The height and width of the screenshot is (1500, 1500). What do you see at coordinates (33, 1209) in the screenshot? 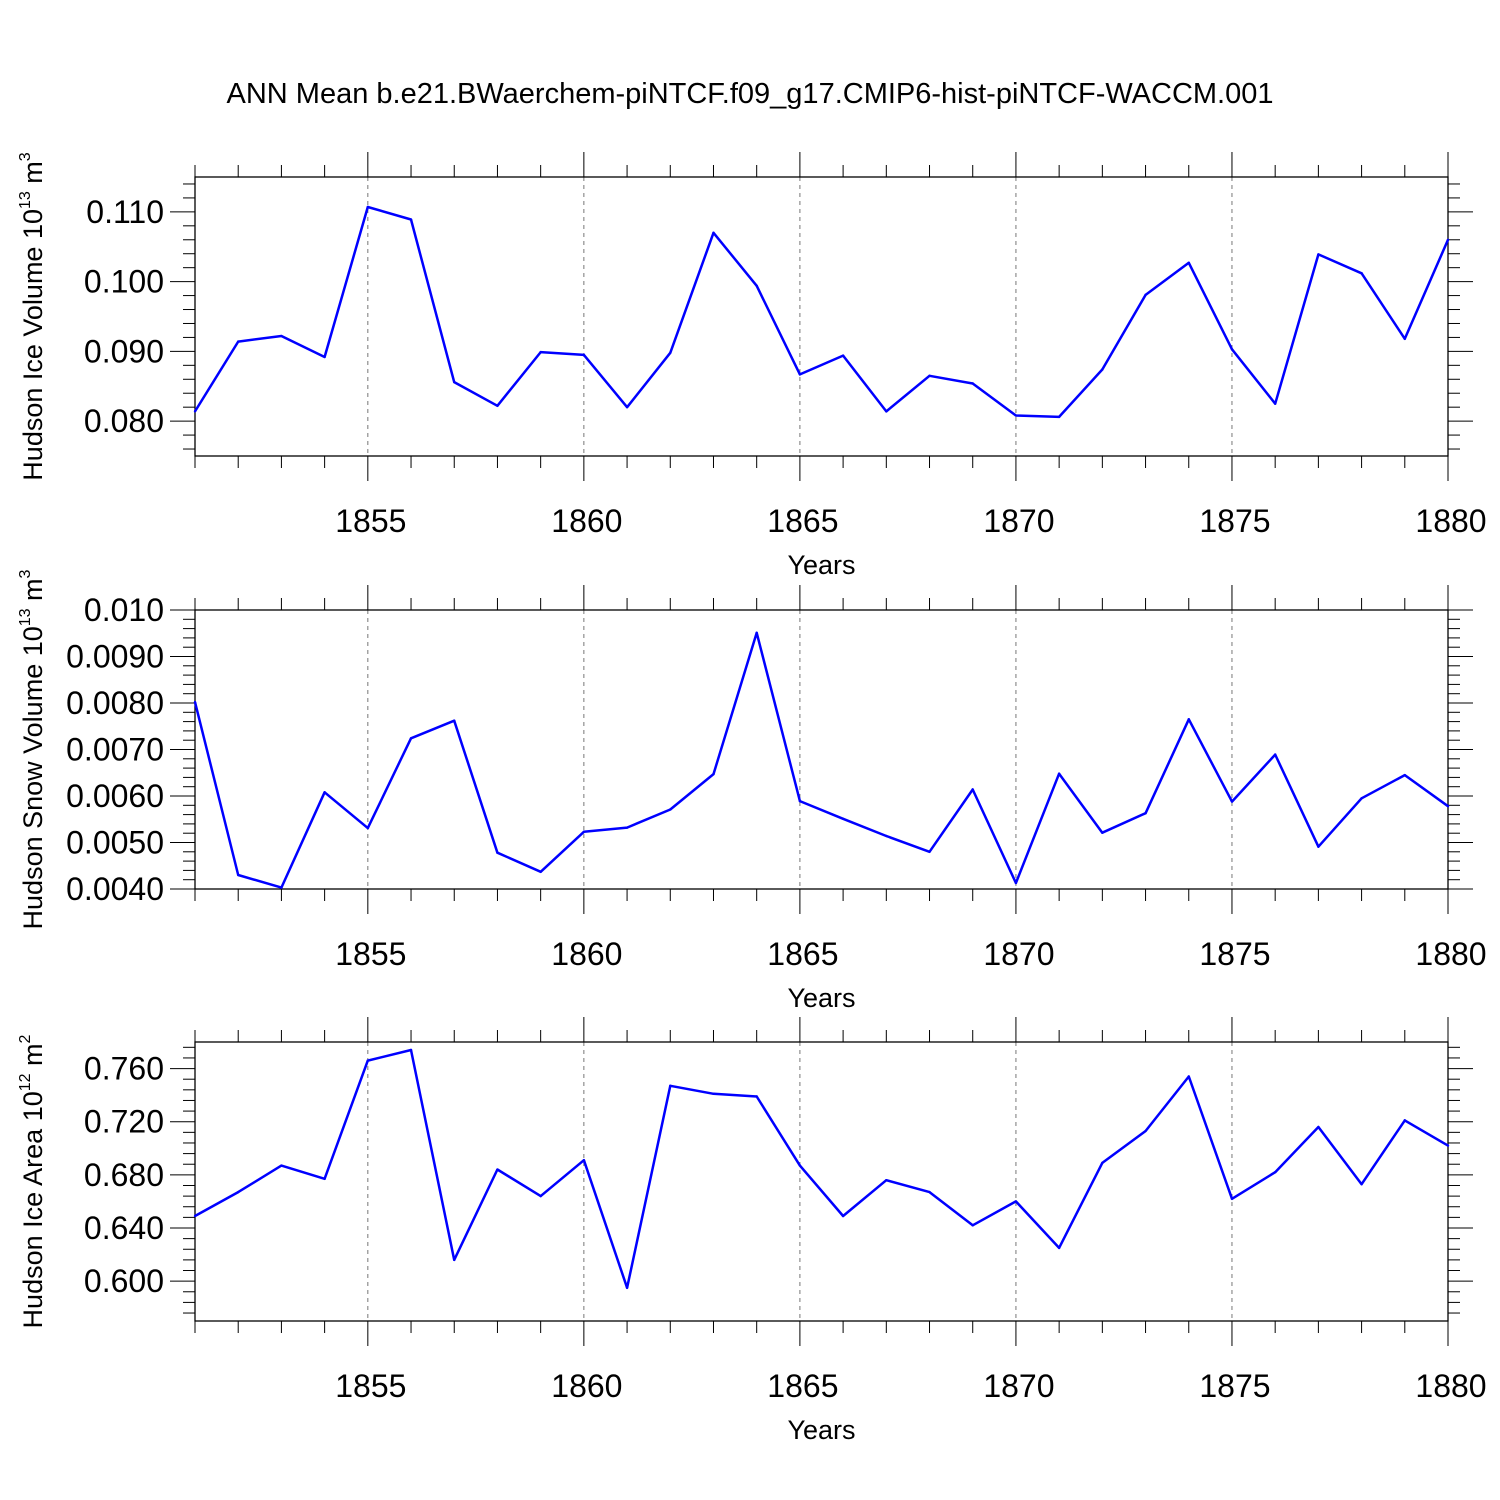
I see `y-axis-title-part: Hudson Ice Area 10` at bounding box center [33, 1209].